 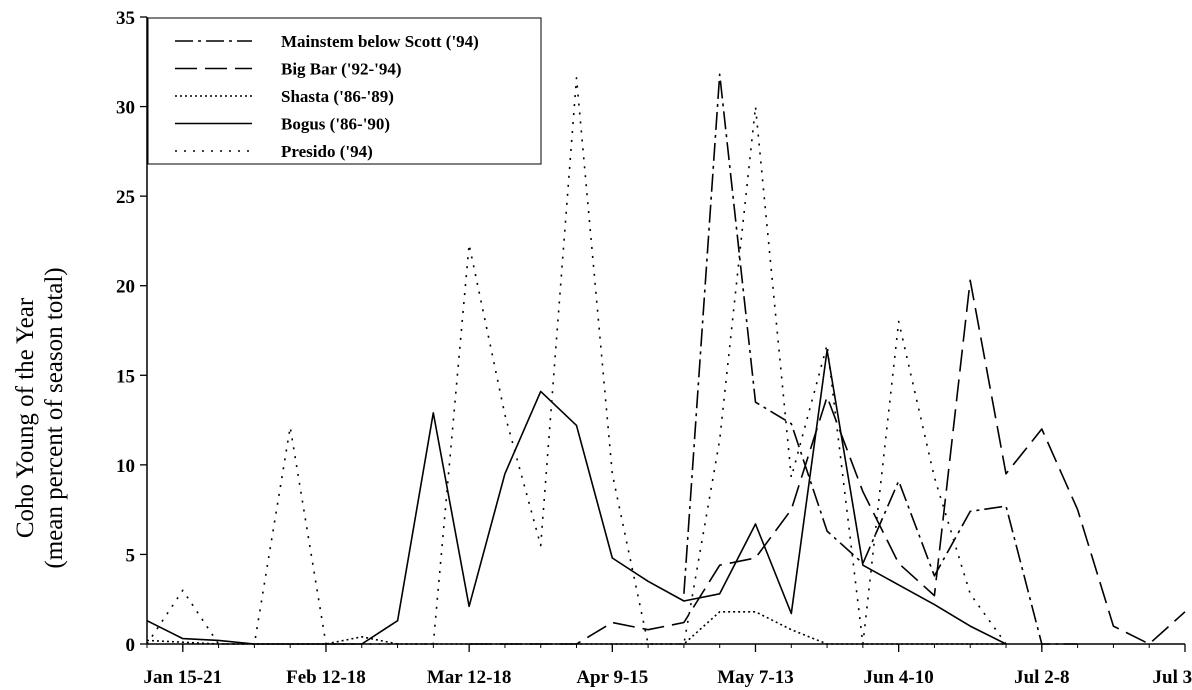 I want to click on y-tick-label: 20, so click(x=125, y=287).